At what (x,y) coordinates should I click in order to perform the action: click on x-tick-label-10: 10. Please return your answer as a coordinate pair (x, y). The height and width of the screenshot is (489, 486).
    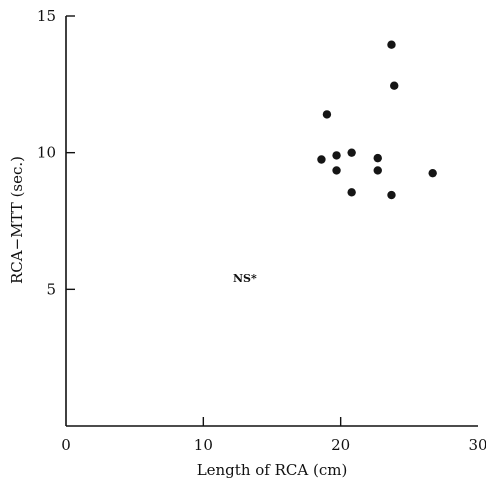
    Looking at the image, I should click on (203, 445).